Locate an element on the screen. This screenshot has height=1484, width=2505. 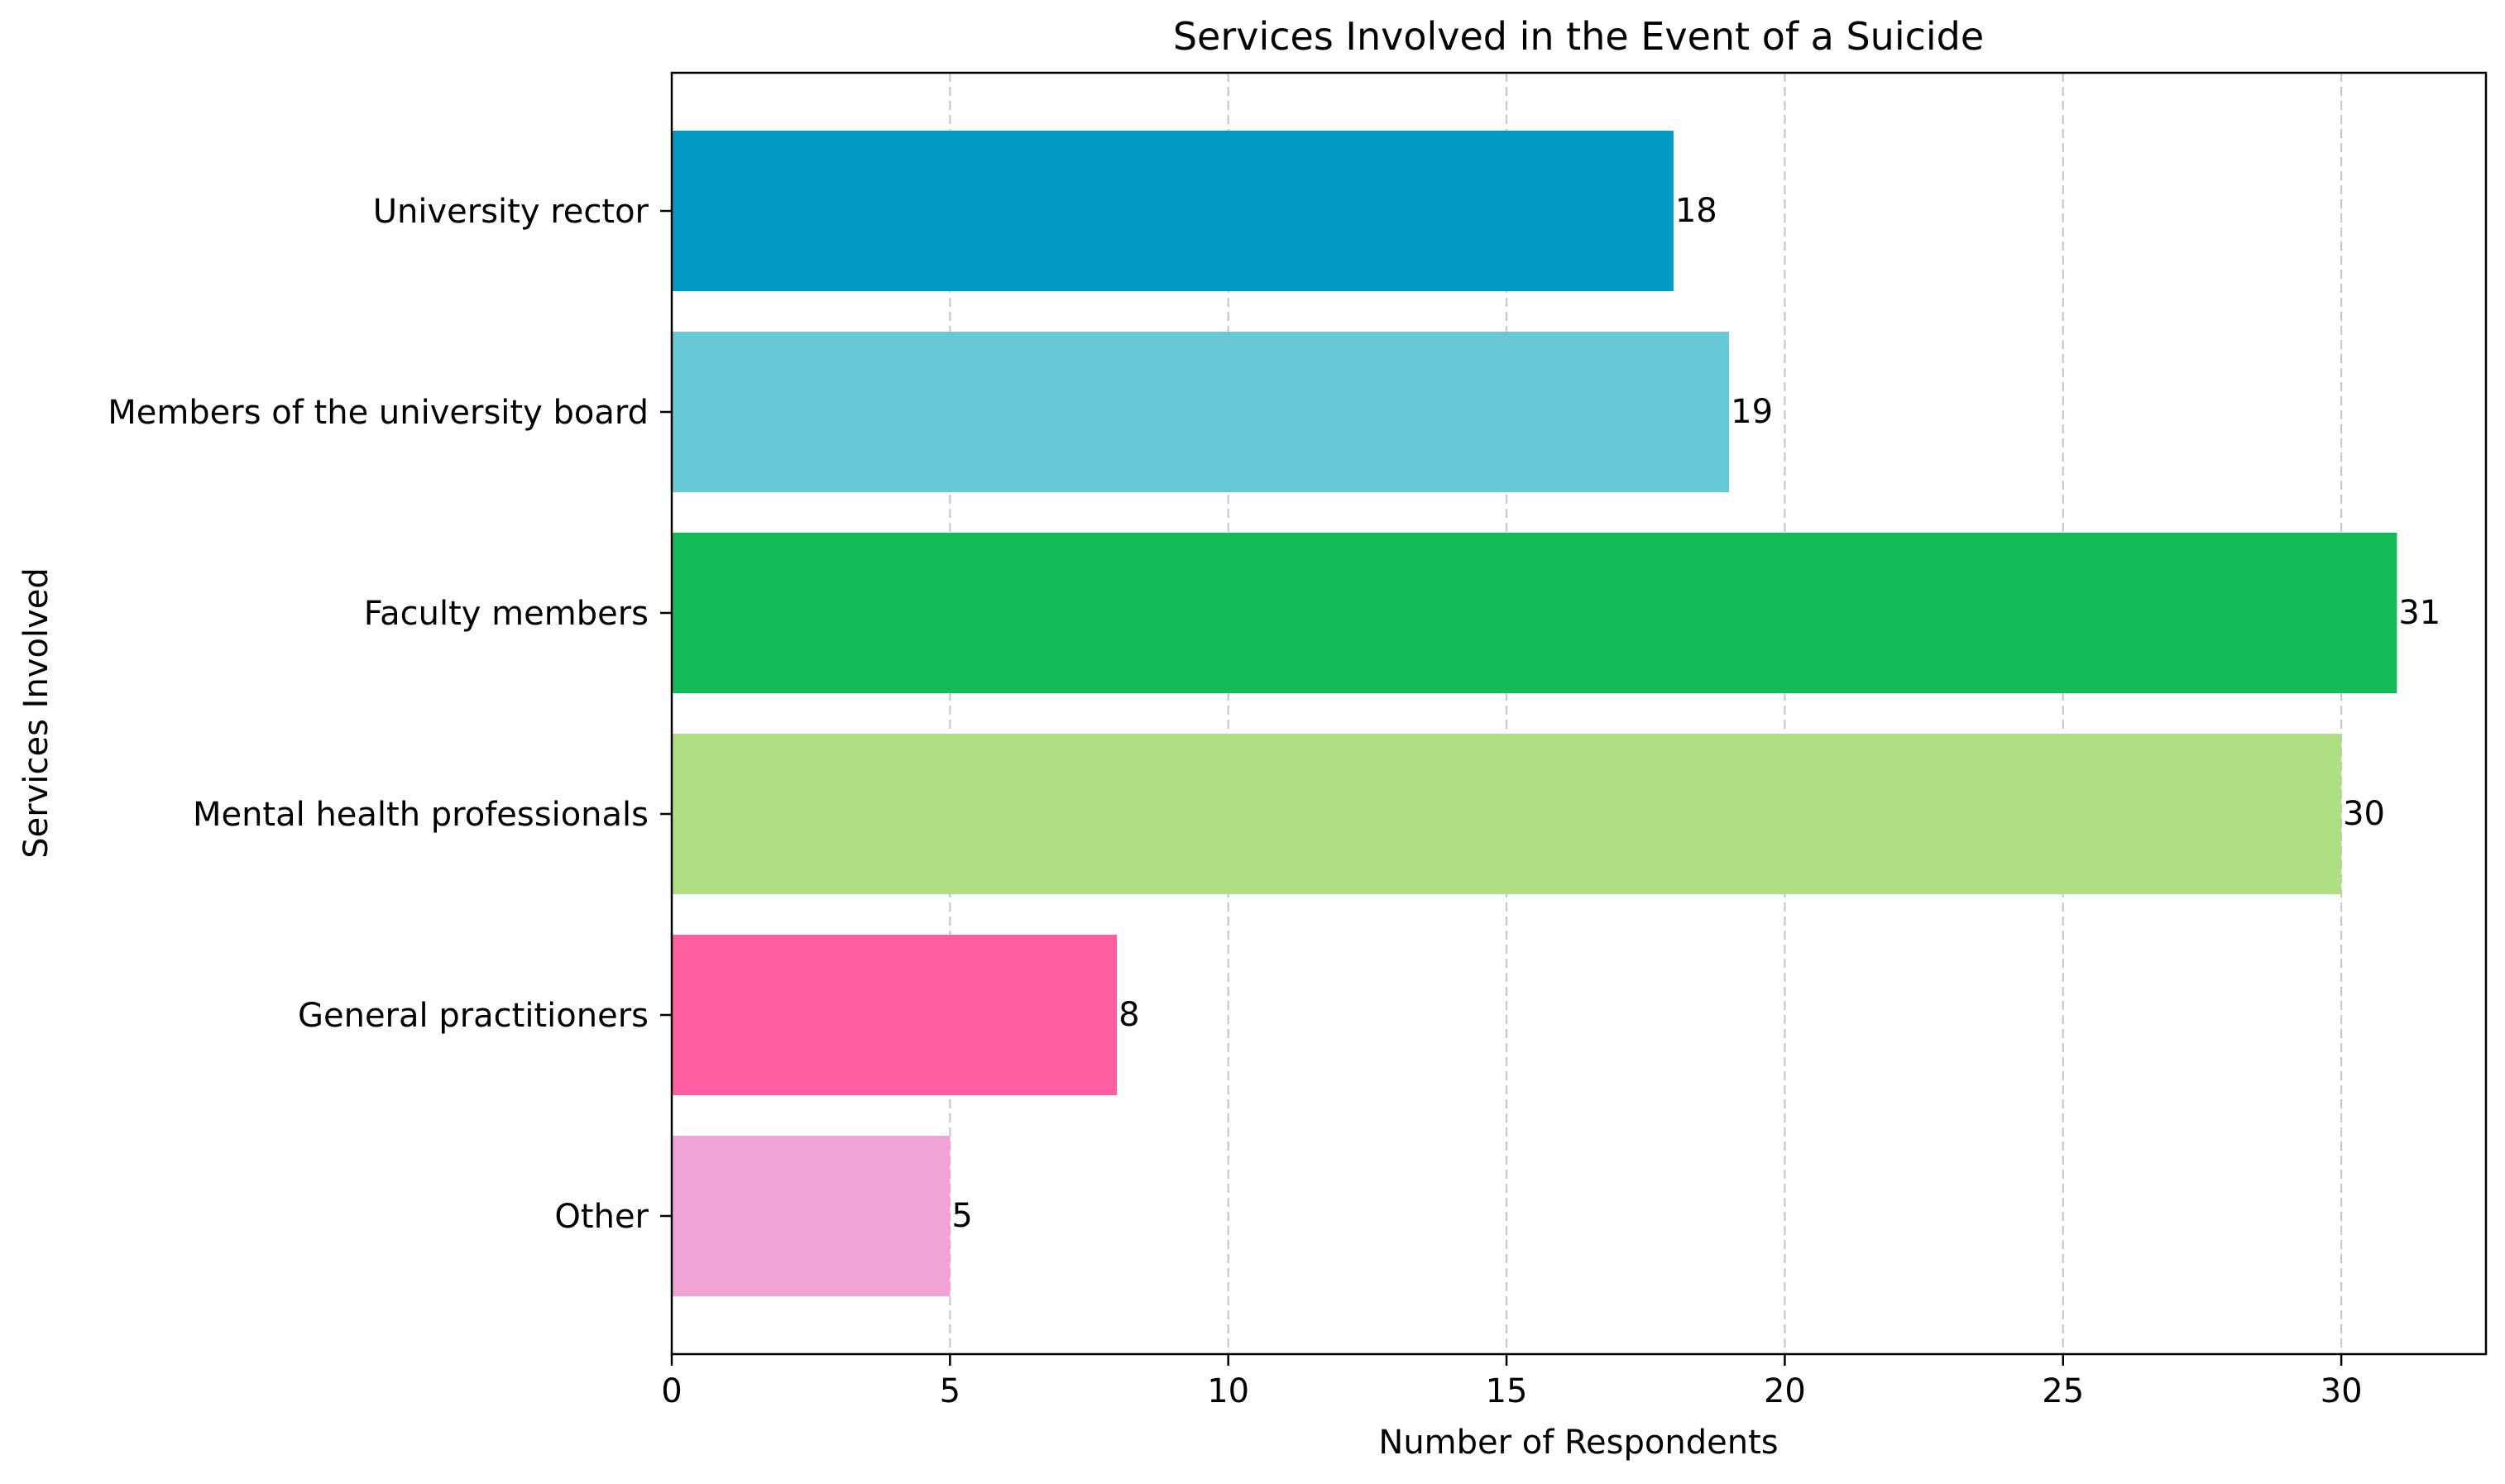
y-tick-label: General practitioners is located at coordinates (473, 1016).